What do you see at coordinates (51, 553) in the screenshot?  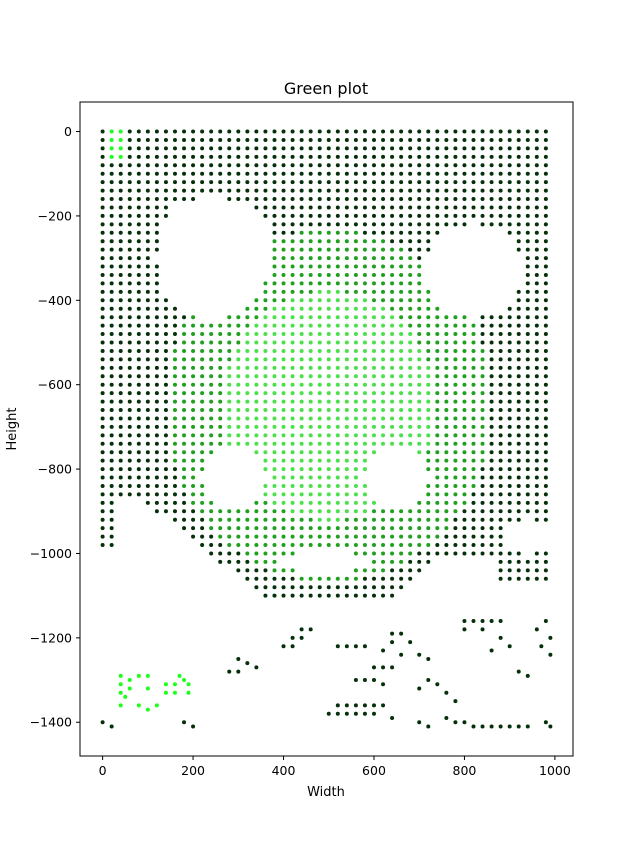 I see `y-tick-label: −1000` at bounding box center [51, 553].